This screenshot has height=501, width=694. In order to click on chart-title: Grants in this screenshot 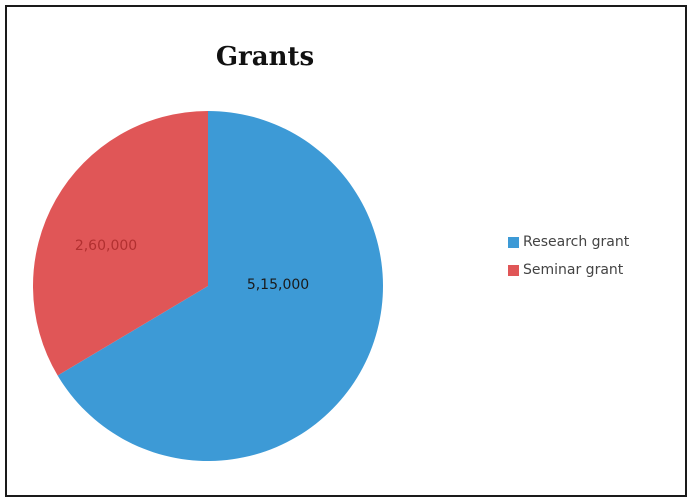, I will do `click(265, 57)`.